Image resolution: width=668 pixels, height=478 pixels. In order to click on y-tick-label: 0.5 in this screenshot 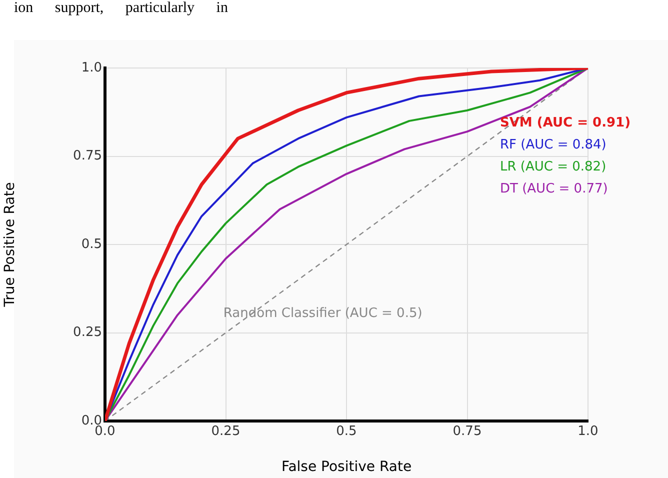, I will do `click(91, 244)`.